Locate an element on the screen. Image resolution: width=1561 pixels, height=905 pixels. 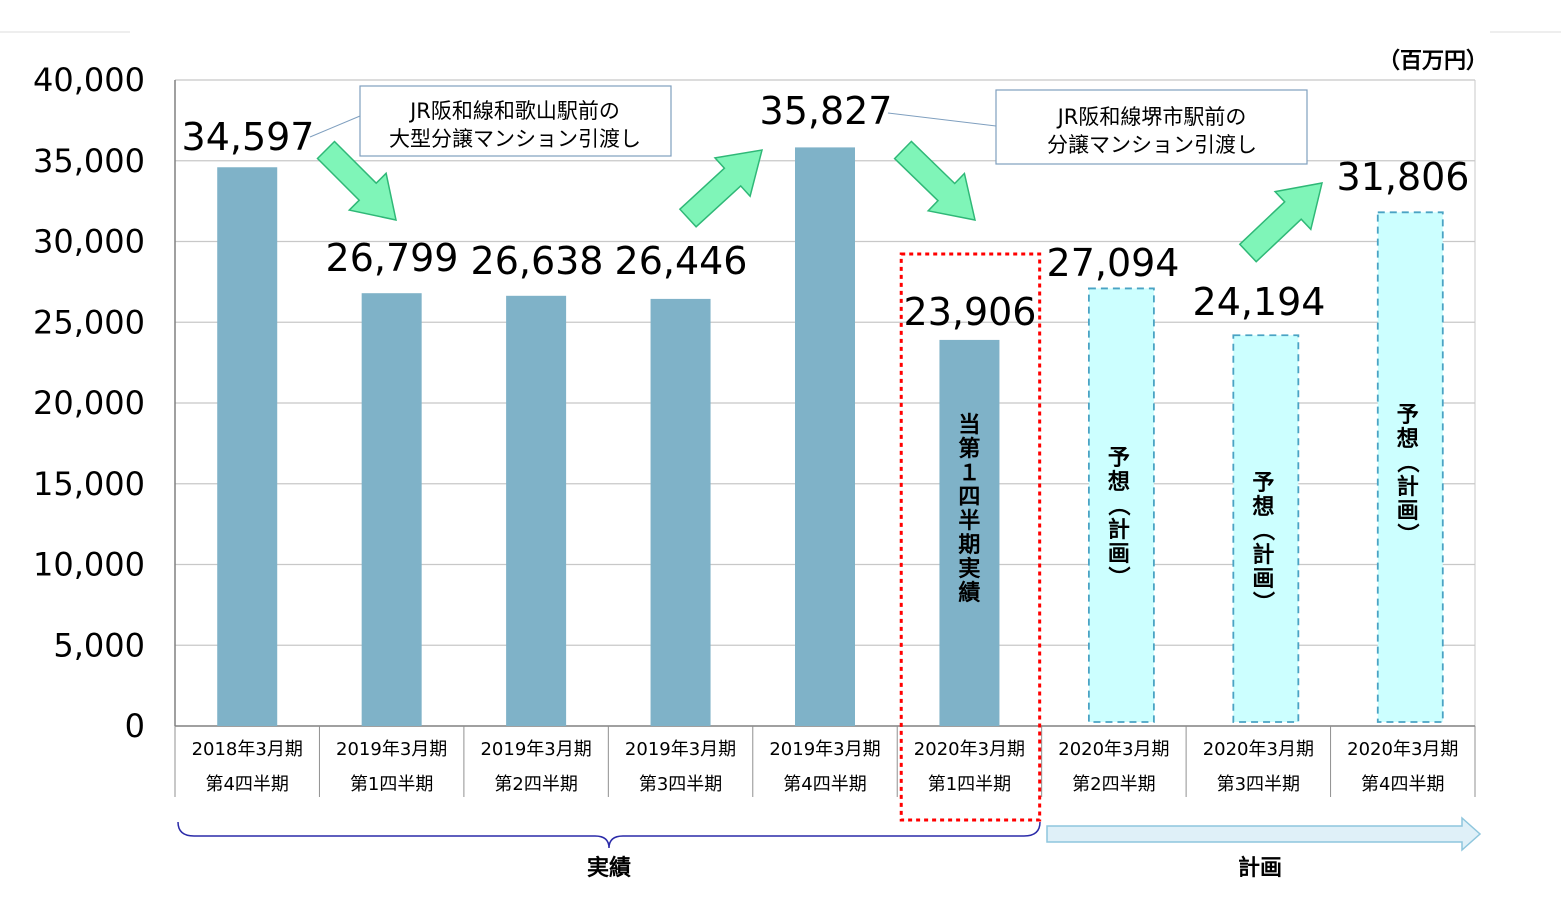
bar-inner-text: １ is located at coordinates (969, 473).